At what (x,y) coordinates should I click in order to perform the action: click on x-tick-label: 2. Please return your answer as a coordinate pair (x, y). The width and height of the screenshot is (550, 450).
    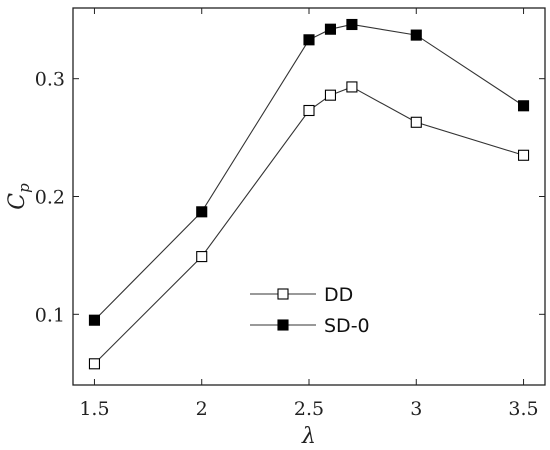
    Looking at the image, I should click on (202, 409).